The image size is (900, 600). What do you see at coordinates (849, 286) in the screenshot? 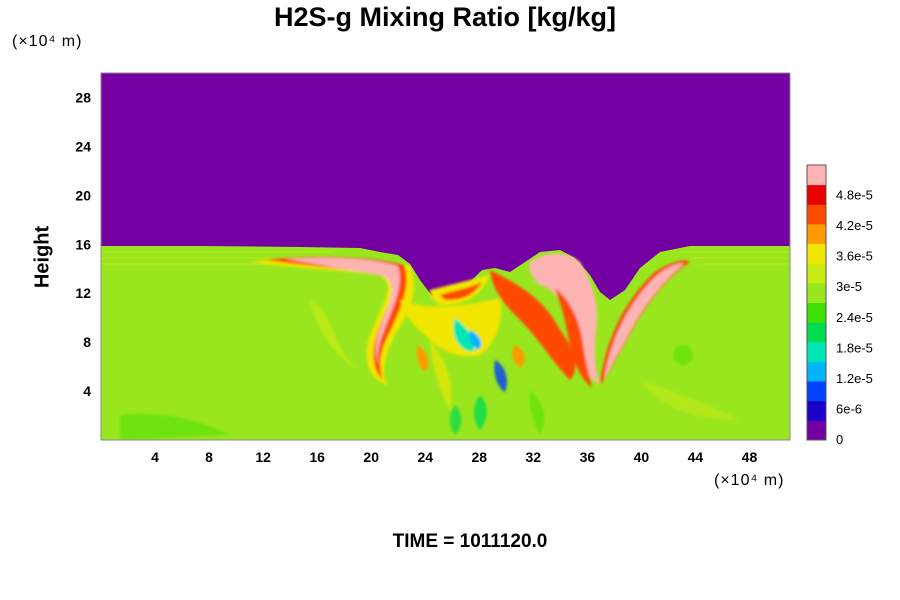
I see `colorbar-tick-label: 3e-5` at bounding box center [849, 286].